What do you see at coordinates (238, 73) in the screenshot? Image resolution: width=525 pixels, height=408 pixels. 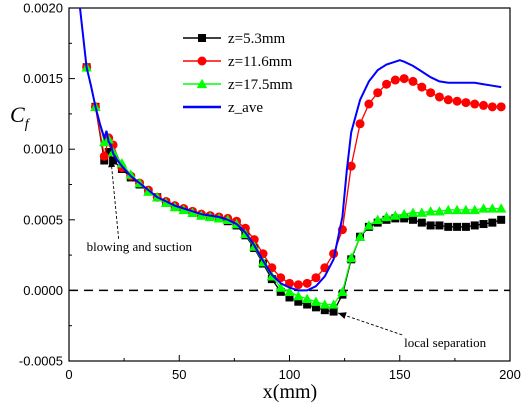 I see `legend: z=5.3mm z=11.6mm z=17.5mm z_ave` at bounding box center [238, 73].